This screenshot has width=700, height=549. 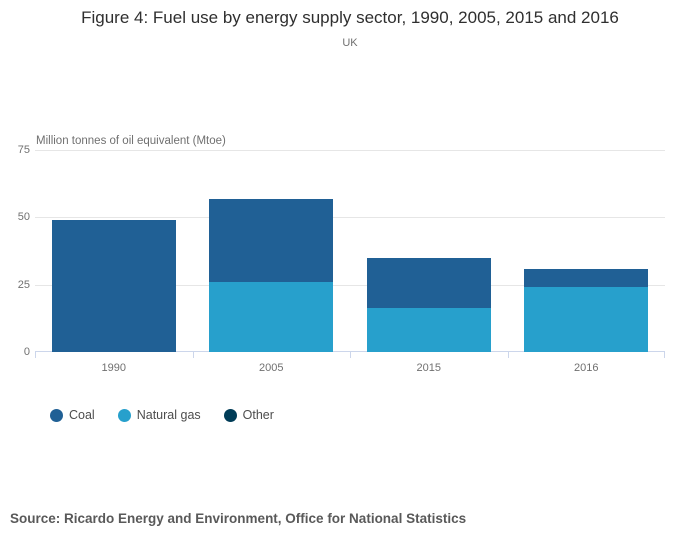 What do you see at coordinates (168, 415) in the screenshot?
I see `legend-label-natural-gas: Natural gas` at bounding box center [168, 415].